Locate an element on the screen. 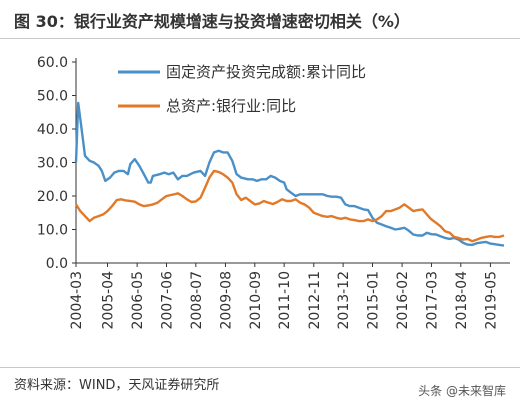 The width and height of the screenshot is (520, 408). x-tick-label: 2009-08 is located at coordinates (226, 300).